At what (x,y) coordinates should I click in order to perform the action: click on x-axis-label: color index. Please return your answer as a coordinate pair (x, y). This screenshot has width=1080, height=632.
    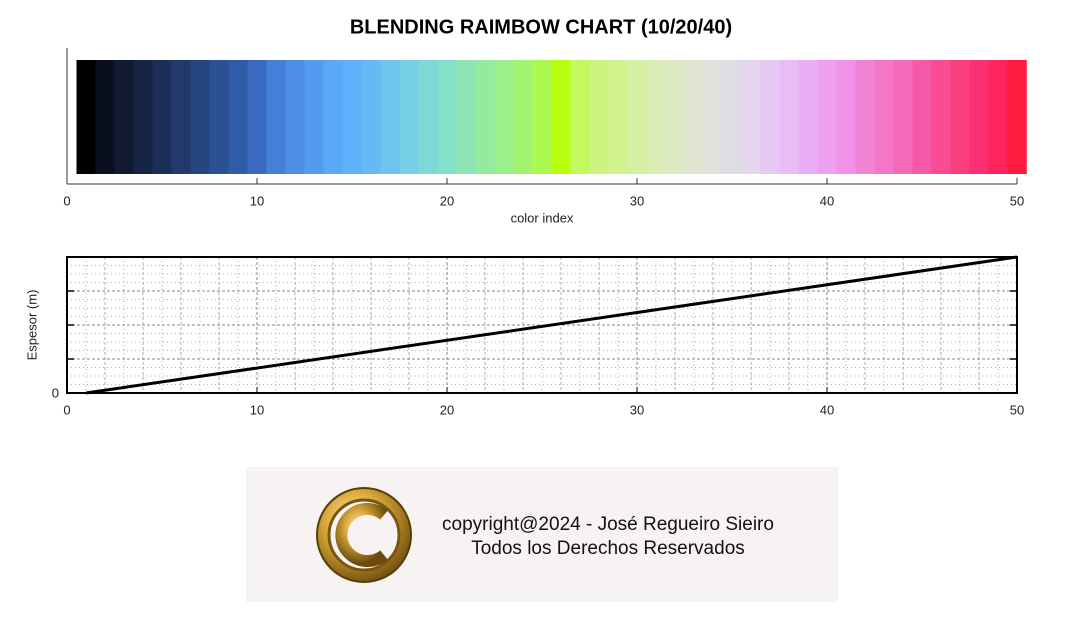
    Looking at the image, I should click on (542, 217).